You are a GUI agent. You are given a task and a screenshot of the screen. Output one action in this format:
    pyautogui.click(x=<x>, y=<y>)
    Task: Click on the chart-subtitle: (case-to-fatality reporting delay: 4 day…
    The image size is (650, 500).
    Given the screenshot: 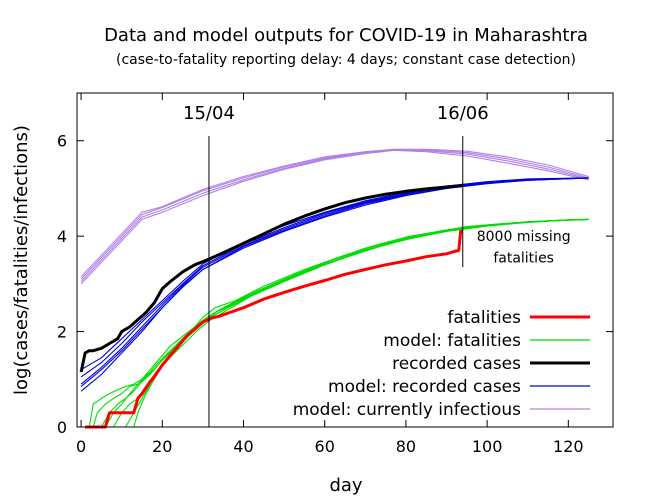 What is the action you would take?
    pyautogui.click(x=346, y=60)
    